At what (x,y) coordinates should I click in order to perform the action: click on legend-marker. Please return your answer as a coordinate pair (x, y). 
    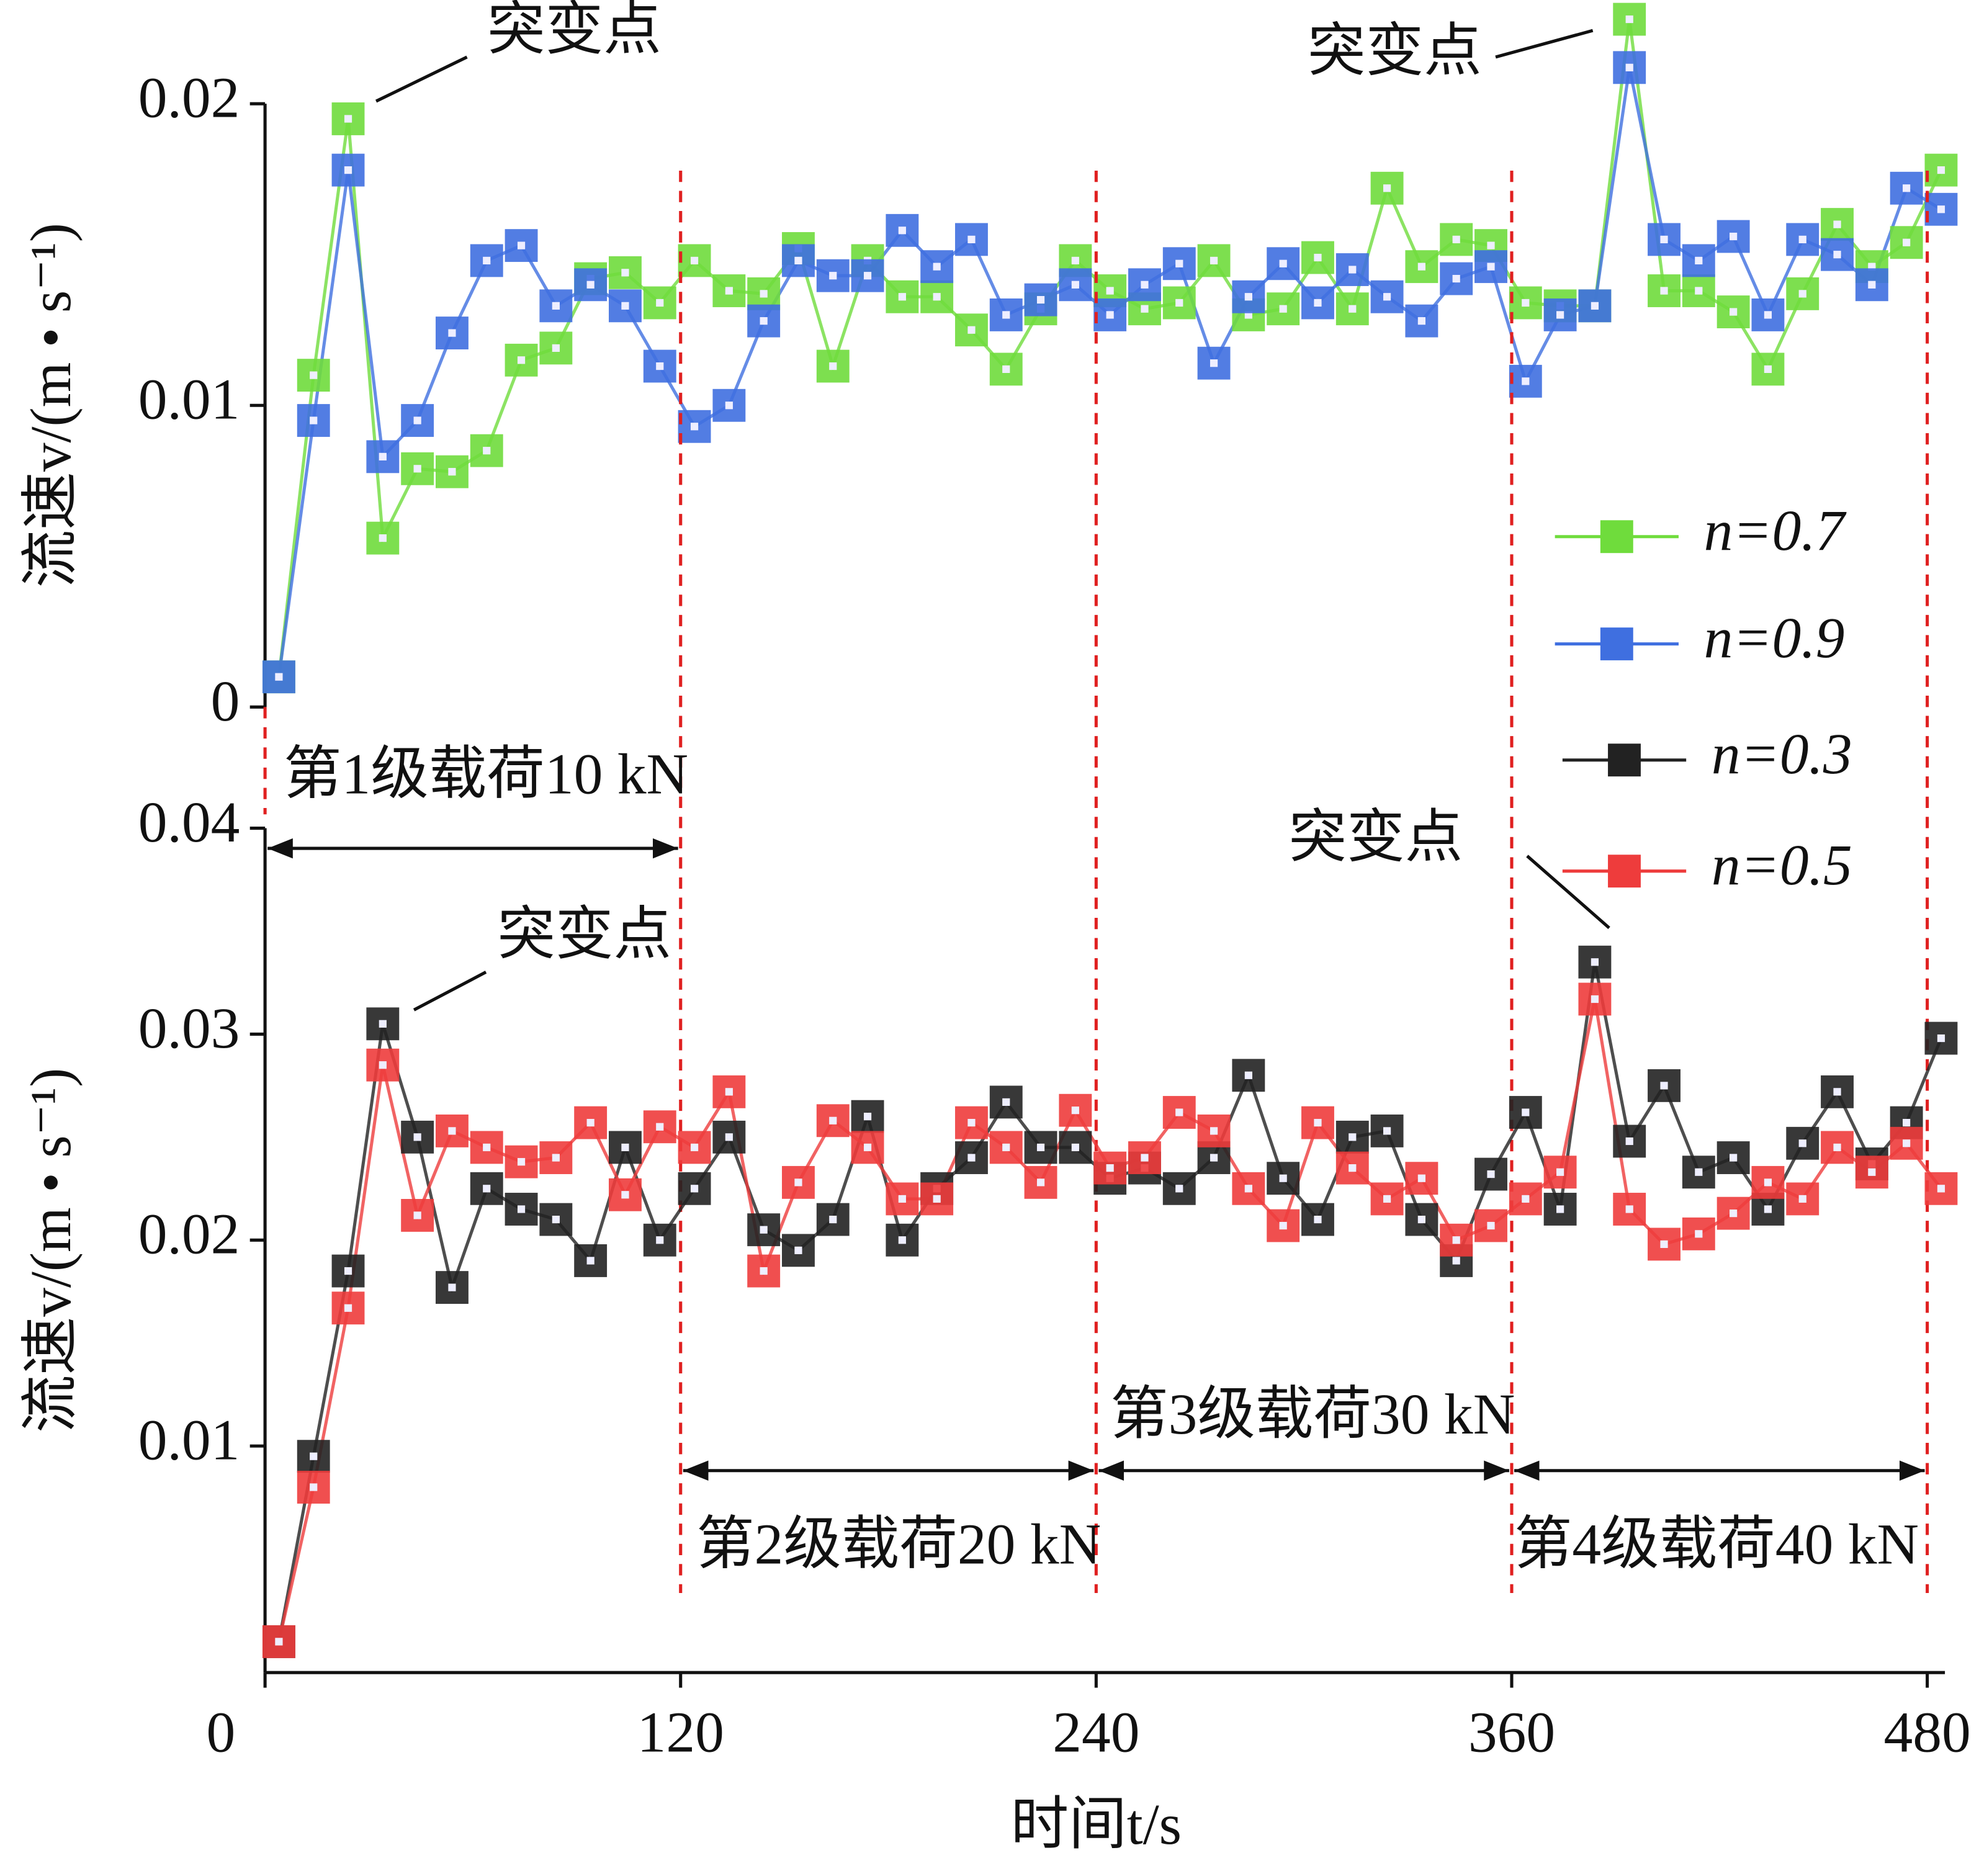
    Looking at the image, I should click on (1616, 537).